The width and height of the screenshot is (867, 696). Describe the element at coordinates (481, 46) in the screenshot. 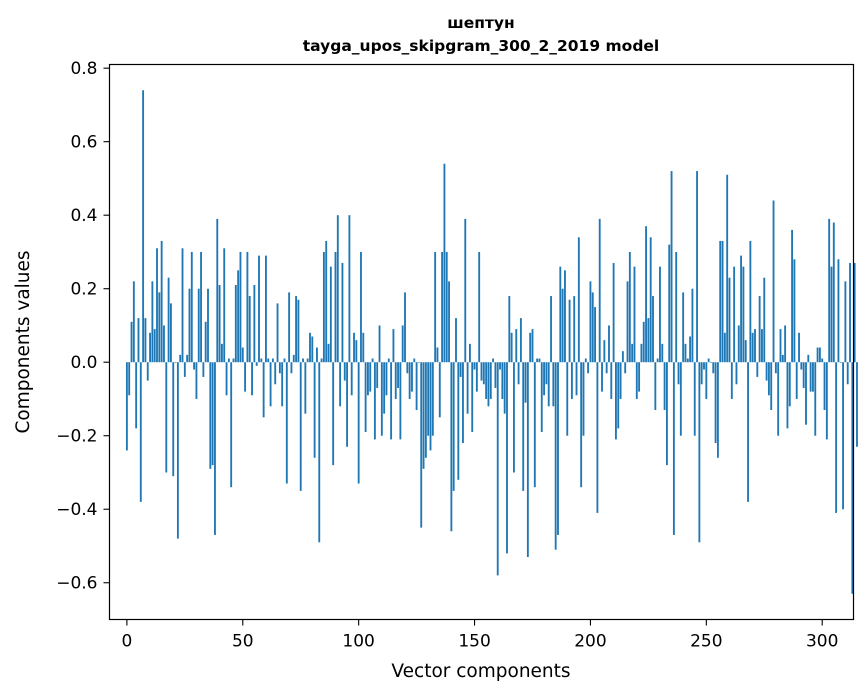

I see `chart-subtitle: tayga_upos_skipgram_300_2_2019 model` at that location.